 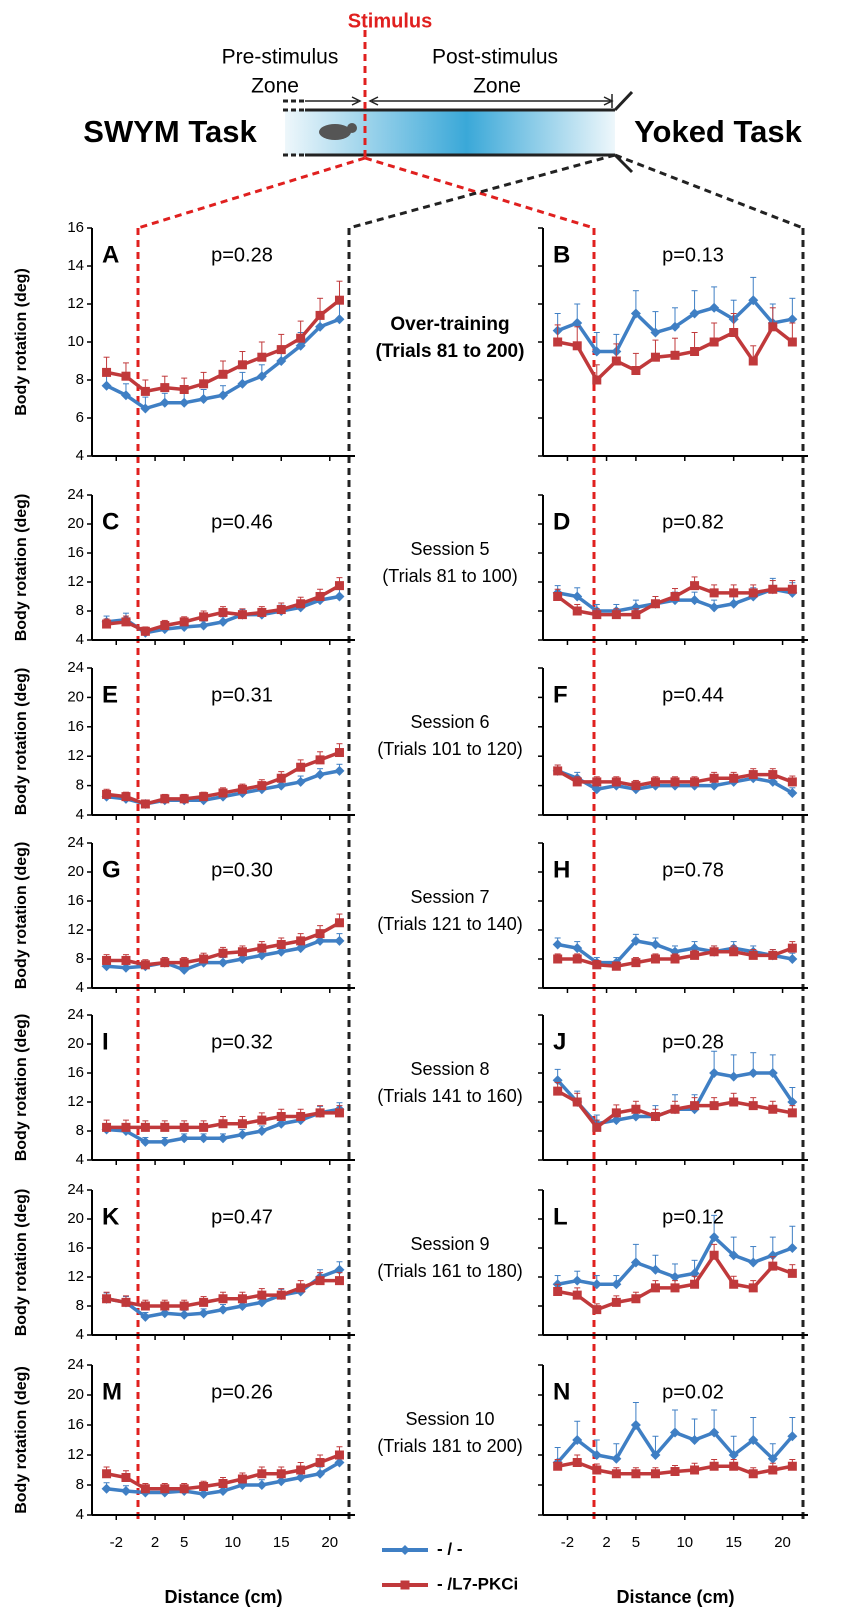 What do you see at coordinates (449, 1446) in the screenshot?
I see `condition-label: (Trials 181 to 200)` at bounding box center [449, 1446].